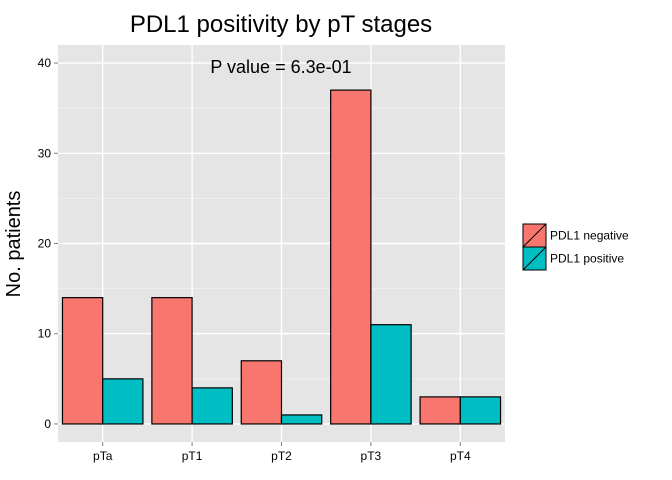  Describe the element at coordinates (351, 257) in the screenshot. I see `bar-pT3-negative` at that location.